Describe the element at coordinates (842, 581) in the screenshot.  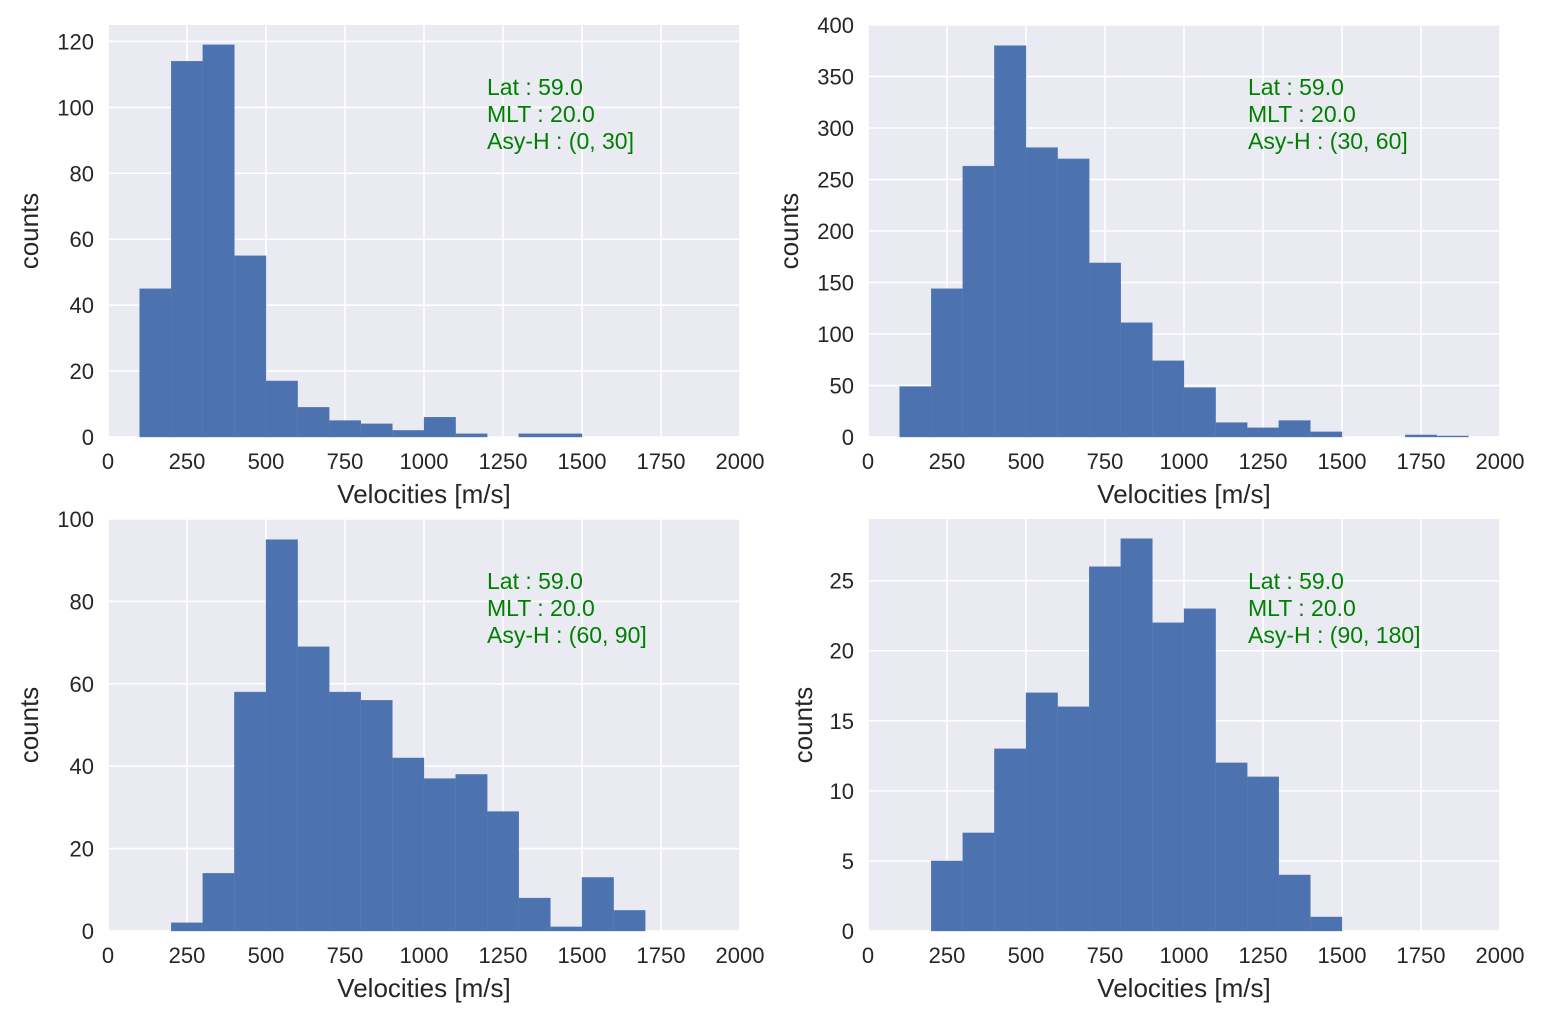
I see `y-tick-label: 25` at that location.